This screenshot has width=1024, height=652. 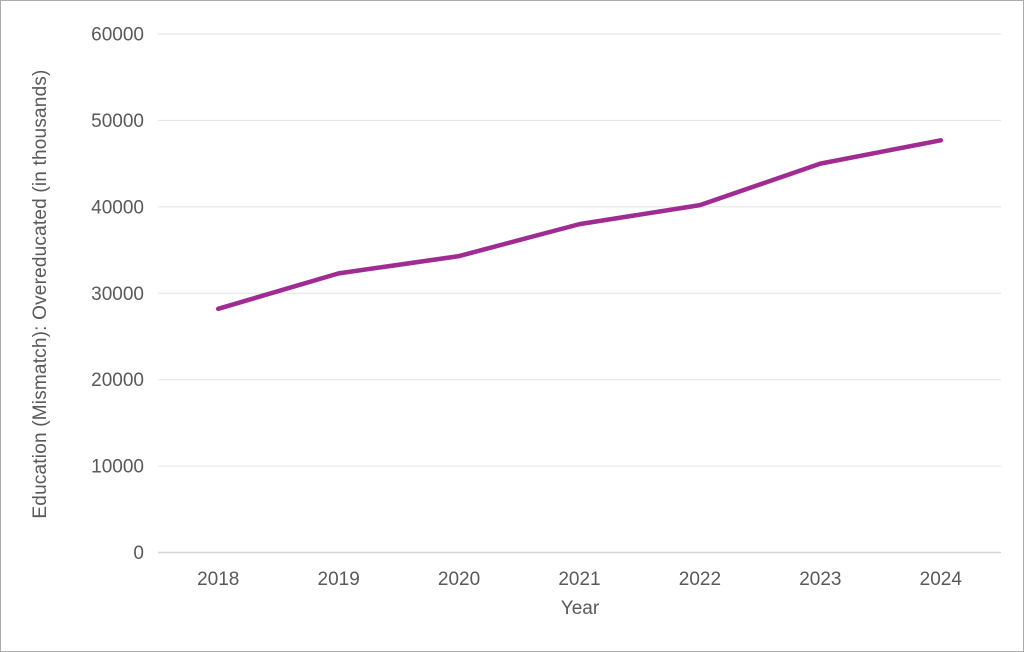 I want to click on x-tick-label: 2020, so click(x=459, y=579).